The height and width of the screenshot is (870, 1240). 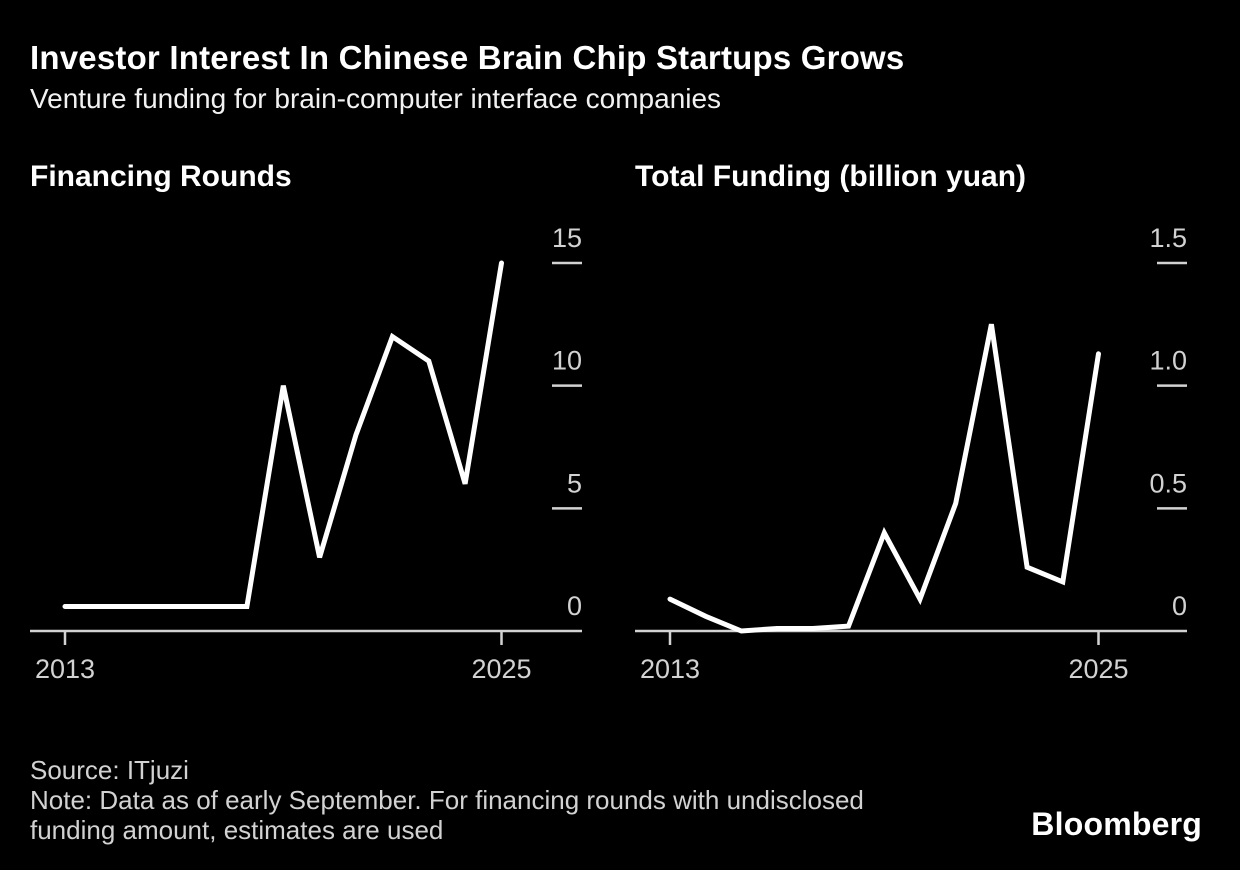 I want to click on y-axis-label: 1.0, so click(x=1168, y=361).